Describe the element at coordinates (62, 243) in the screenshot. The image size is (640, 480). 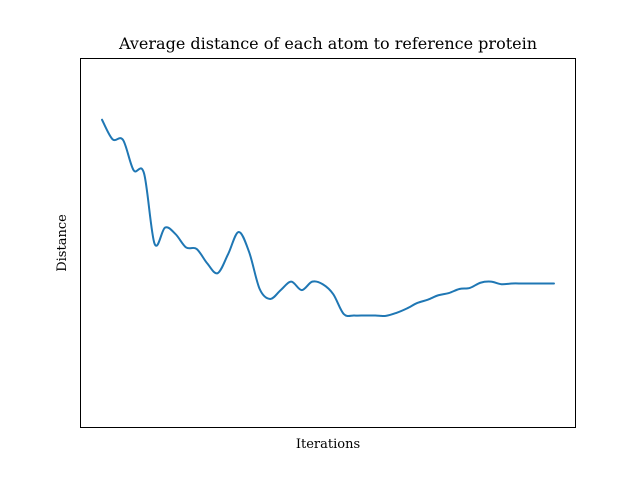
I see `y-axis-label: Distance` at that location.